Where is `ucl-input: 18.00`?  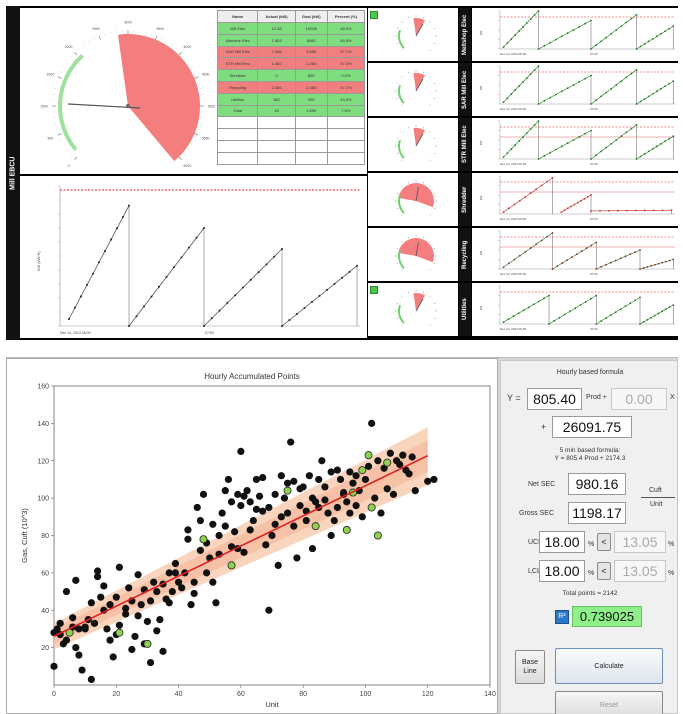
ucl-input: 18.00 is located at coordinates (562, 542).